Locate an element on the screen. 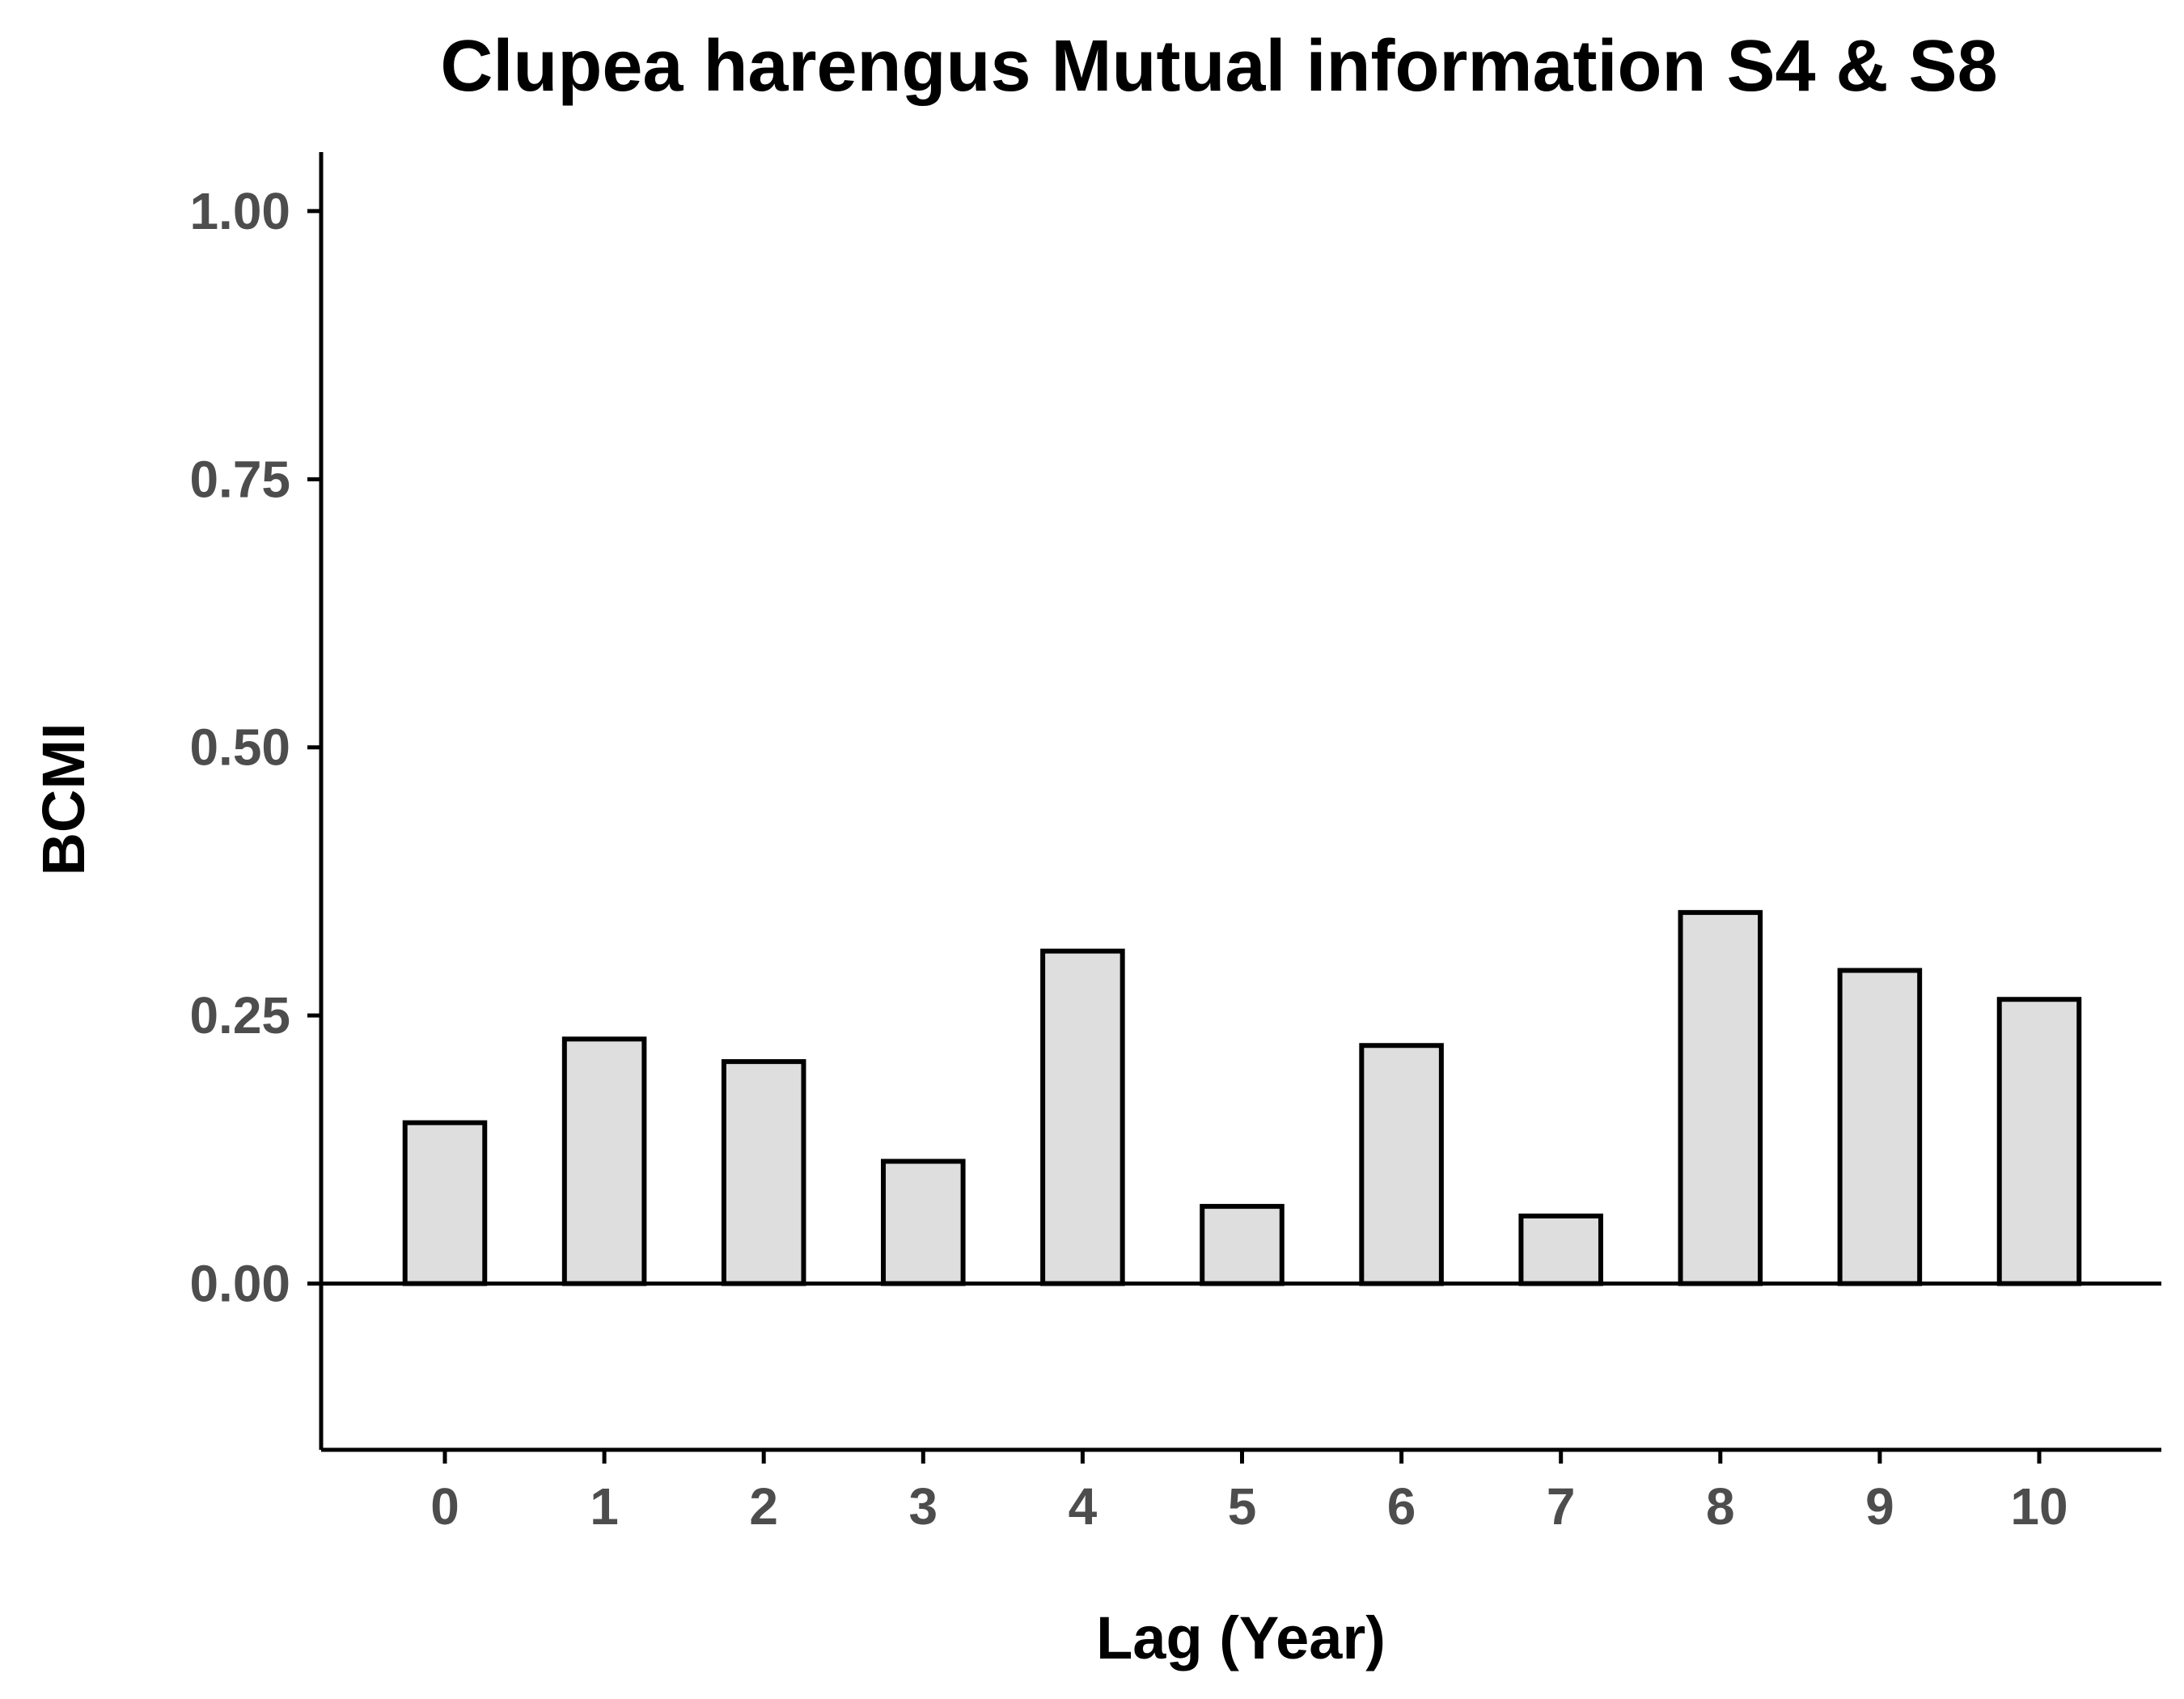 The image size is (2184, 1699). y-tick-label: 0.25 is located at coordinates (239, 1015).